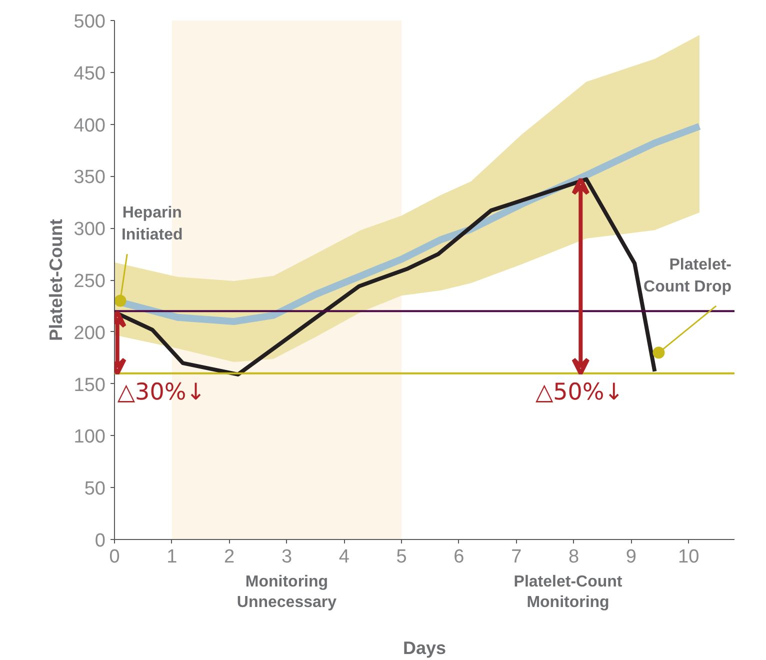  What do you see at coordinates (689, 557) in the screenshot?
I see `x-tick-label: 10` at bounding box center [689, 557].